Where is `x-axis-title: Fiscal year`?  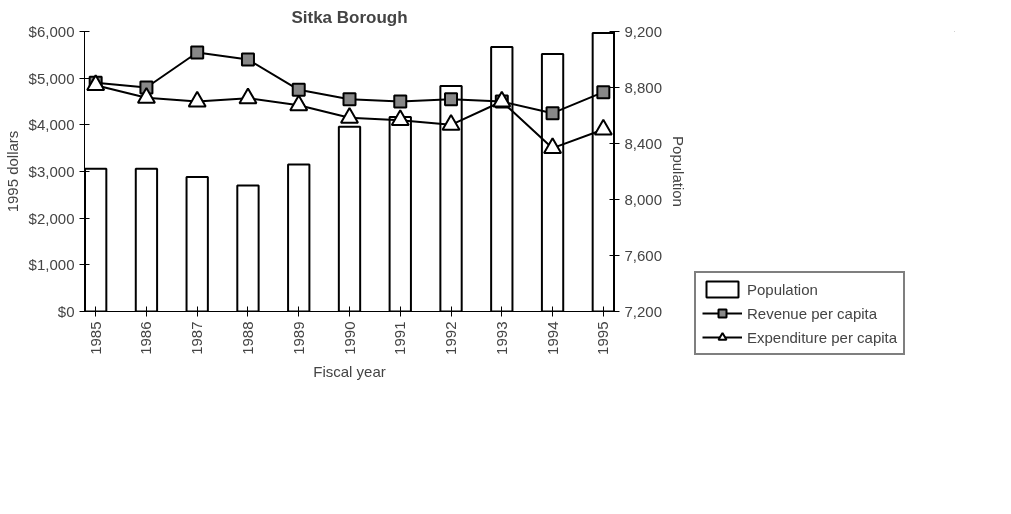 x-axis-title: Fiscal year is located at coordinates (349, 371).